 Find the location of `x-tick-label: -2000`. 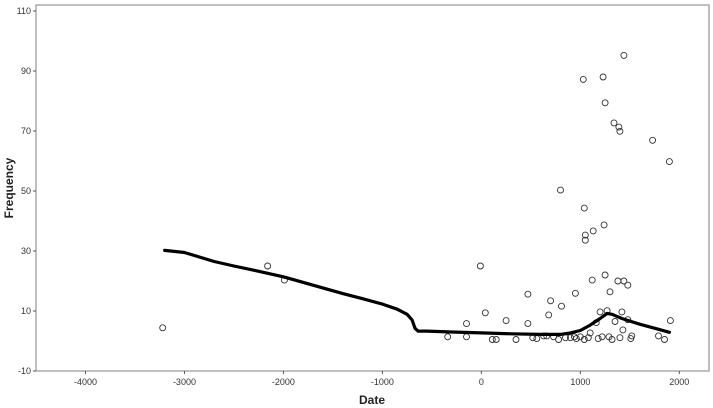

x-tick-label: -2000 is located at coordinates (283, 382).